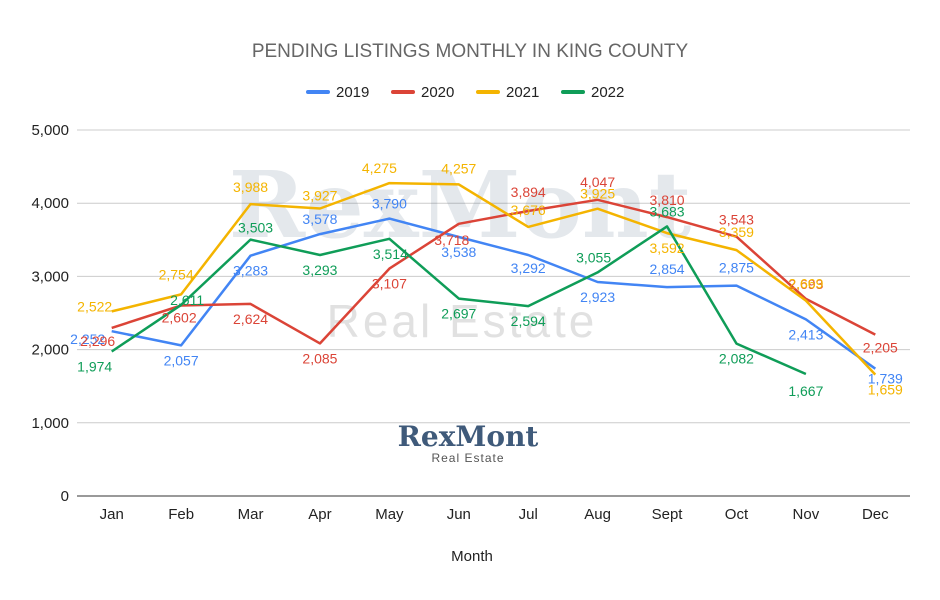  I want to click on data-label: 3,988, so click(250, 187).